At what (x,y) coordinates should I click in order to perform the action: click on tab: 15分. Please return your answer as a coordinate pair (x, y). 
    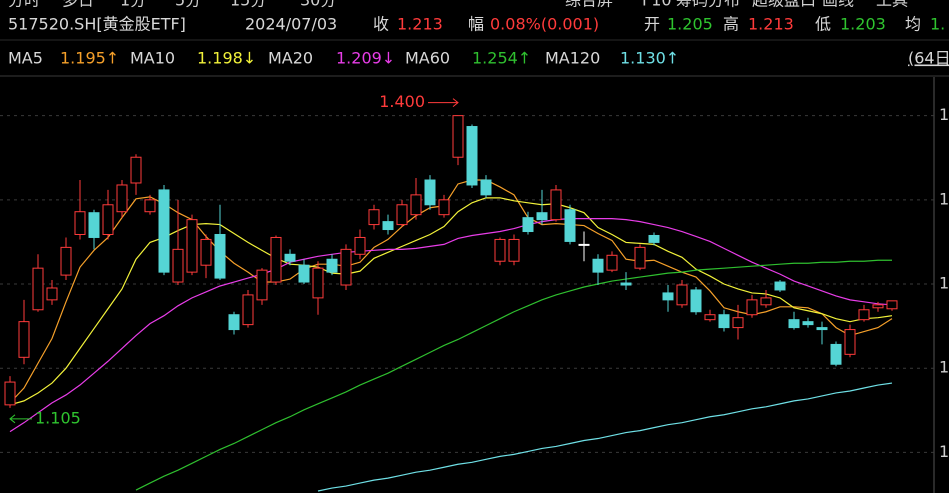
    Looking at the image, I should click on (248, 5).